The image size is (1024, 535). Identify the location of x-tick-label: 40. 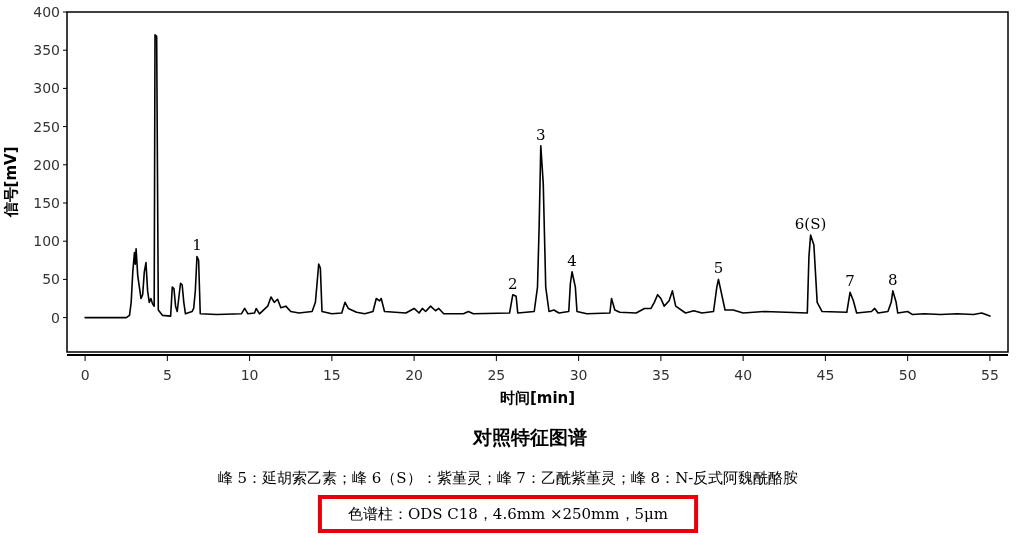
(743, 375).